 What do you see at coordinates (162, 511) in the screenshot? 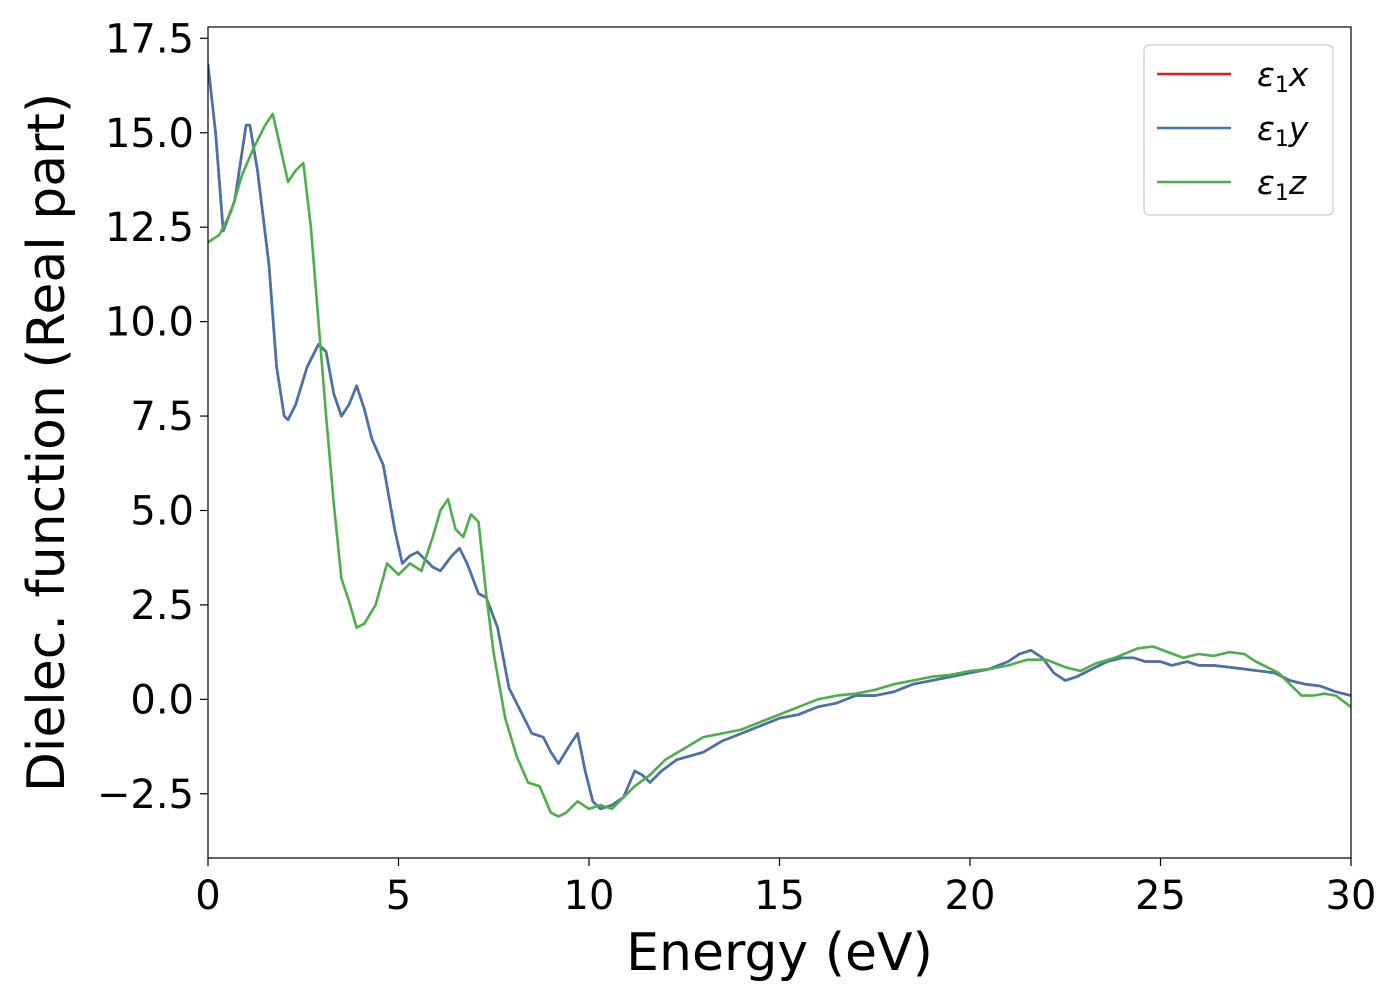
I see `y-tick-label: 5.0` at bounding box center [162, 511].